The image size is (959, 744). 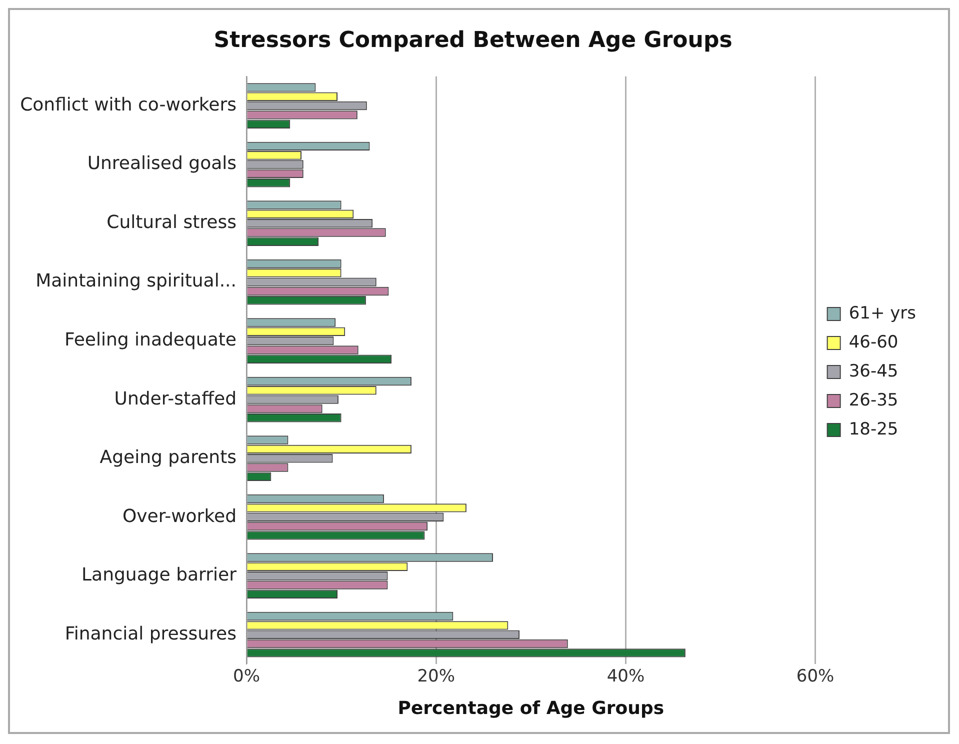 I want to click on y-tick-label: Unrealised goals, so click(x=161, y=163).